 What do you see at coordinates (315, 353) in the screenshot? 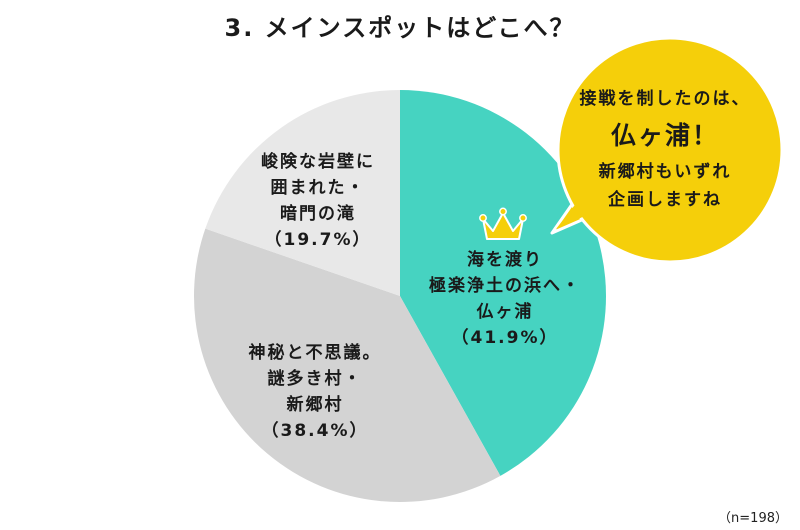
I see `label-line: 神秘と不思議。` at bounding box center [315, 353].